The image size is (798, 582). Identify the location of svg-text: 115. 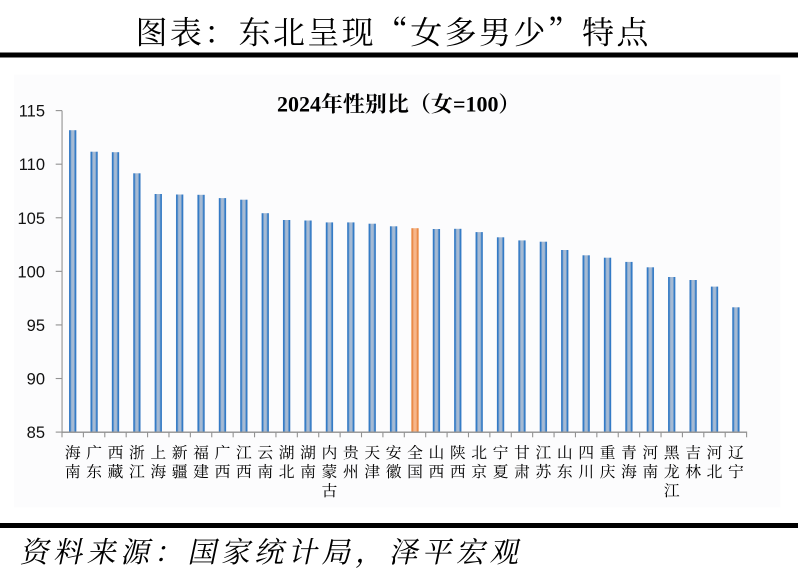
(32, 112).